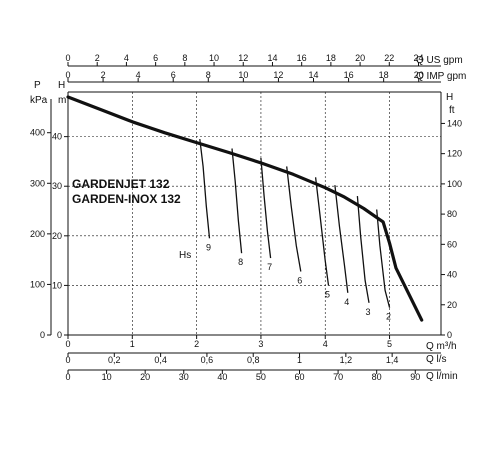  Describe the element at coordinates (207, 360) in the screenshot. I see `lps-tick-label: 0,6` at that location.